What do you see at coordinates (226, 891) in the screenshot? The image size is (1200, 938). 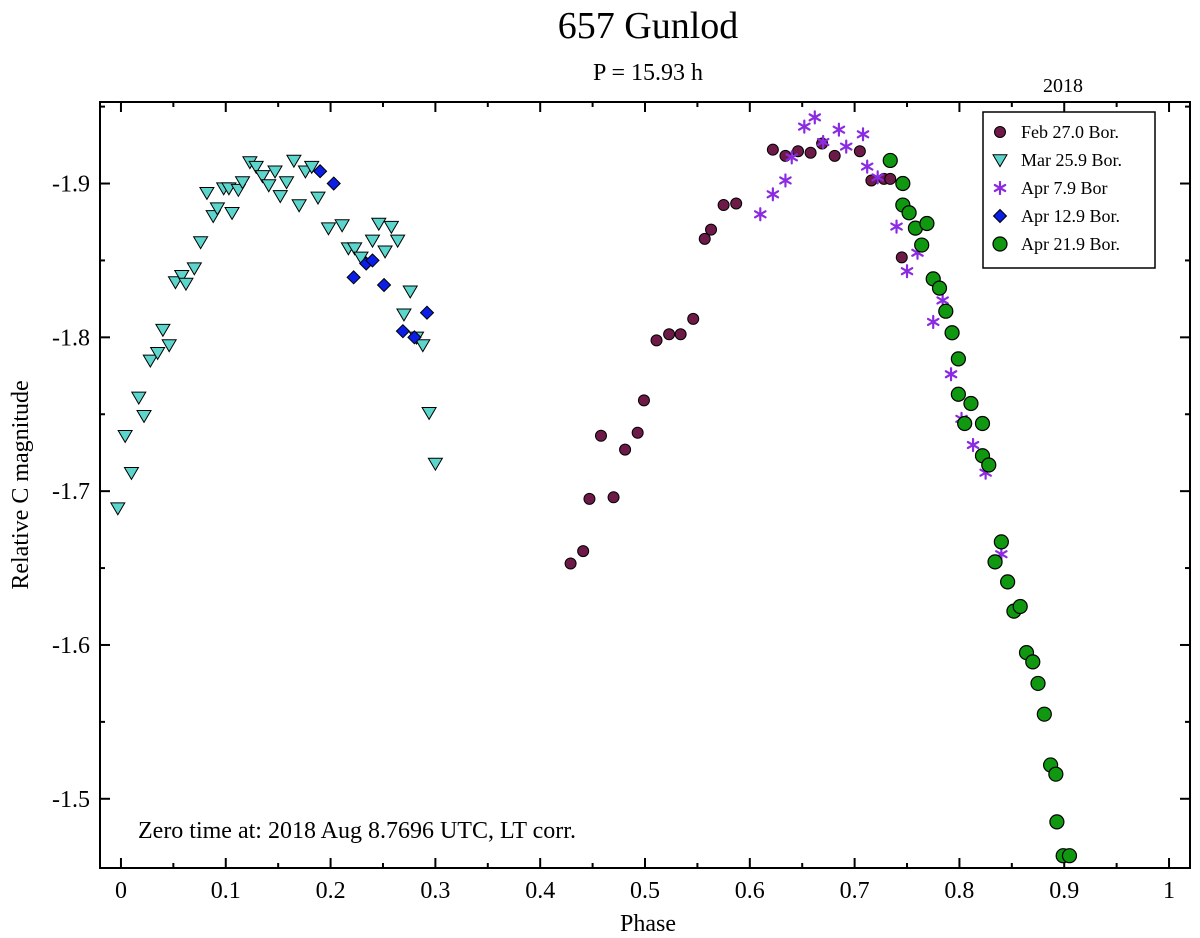 I see `x-tick-label: 0.1` at bounding box center [226, 891].